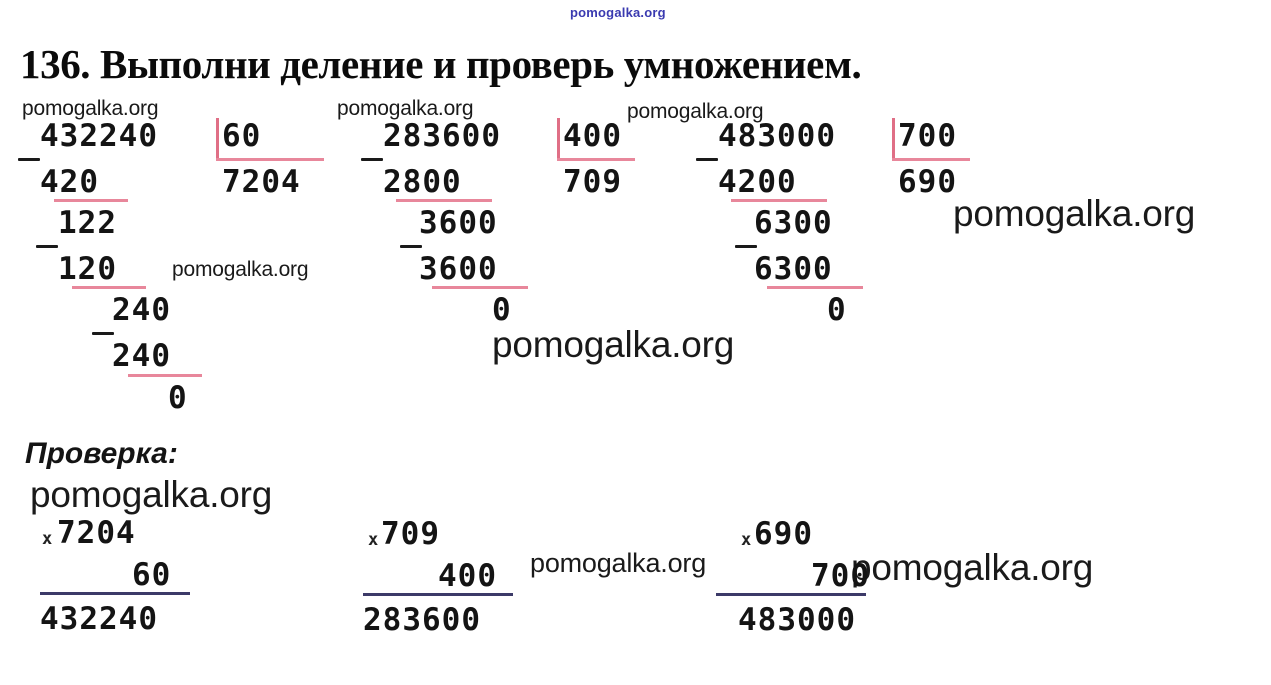 This screenshot has height=685, width=1271. What do you see at coordinates (757, 182) in the screenshot?
I see `division-step: 4200` at bounding box center [757, 182].